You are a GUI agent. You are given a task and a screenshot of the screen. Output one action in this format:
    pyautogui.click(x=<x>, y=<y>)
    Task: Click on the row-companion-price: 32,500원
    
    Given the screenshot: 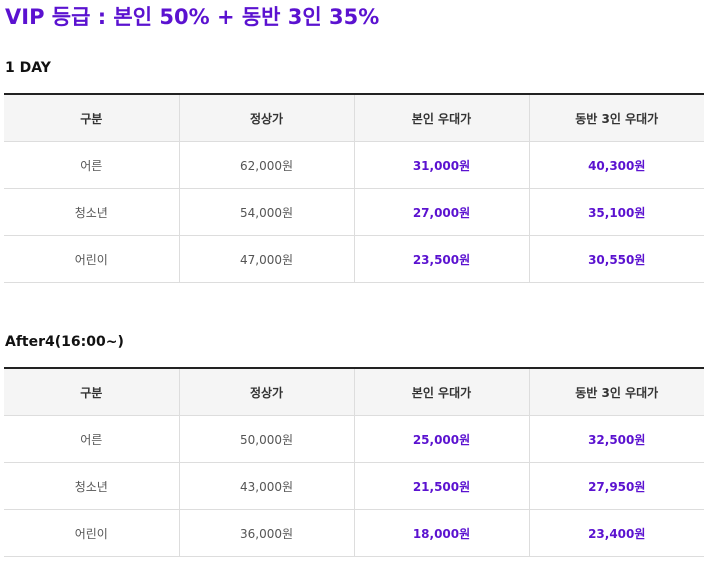 What is the action you would take?
    pyautogui.click(x=616, y=439)
    